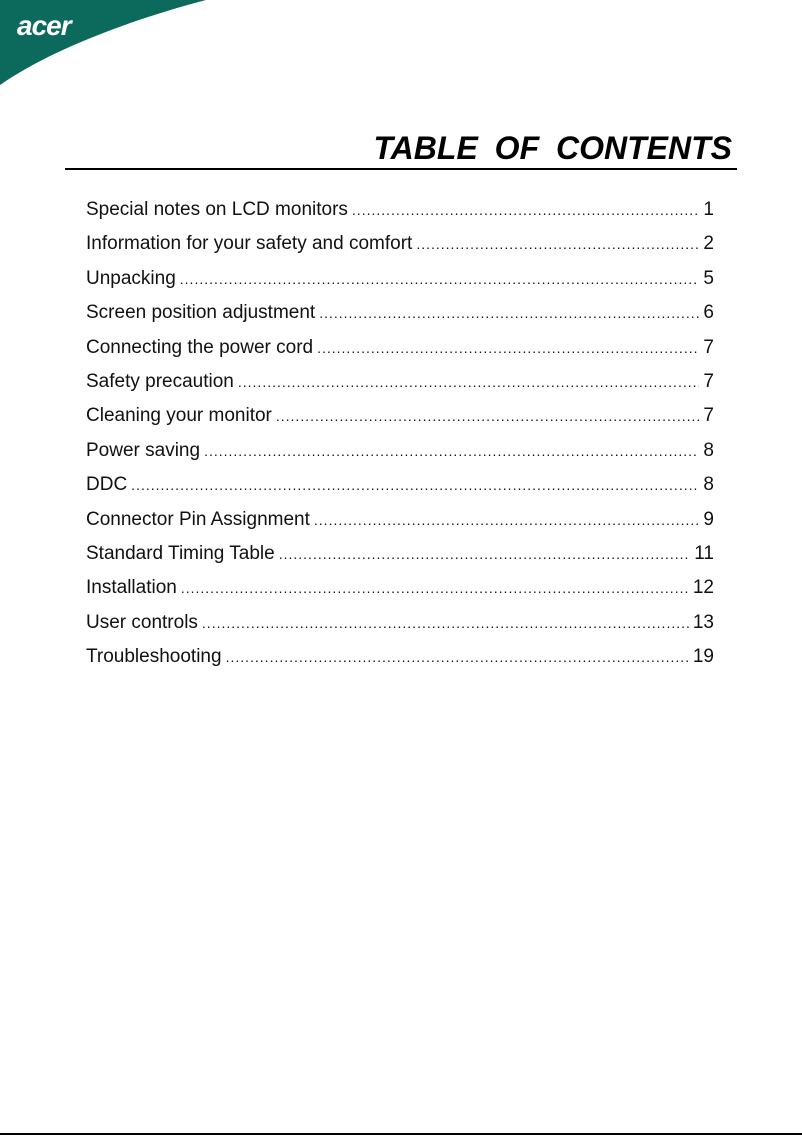  I want to click on toc-entry: Troubleshooting 19, so click(400, 663).